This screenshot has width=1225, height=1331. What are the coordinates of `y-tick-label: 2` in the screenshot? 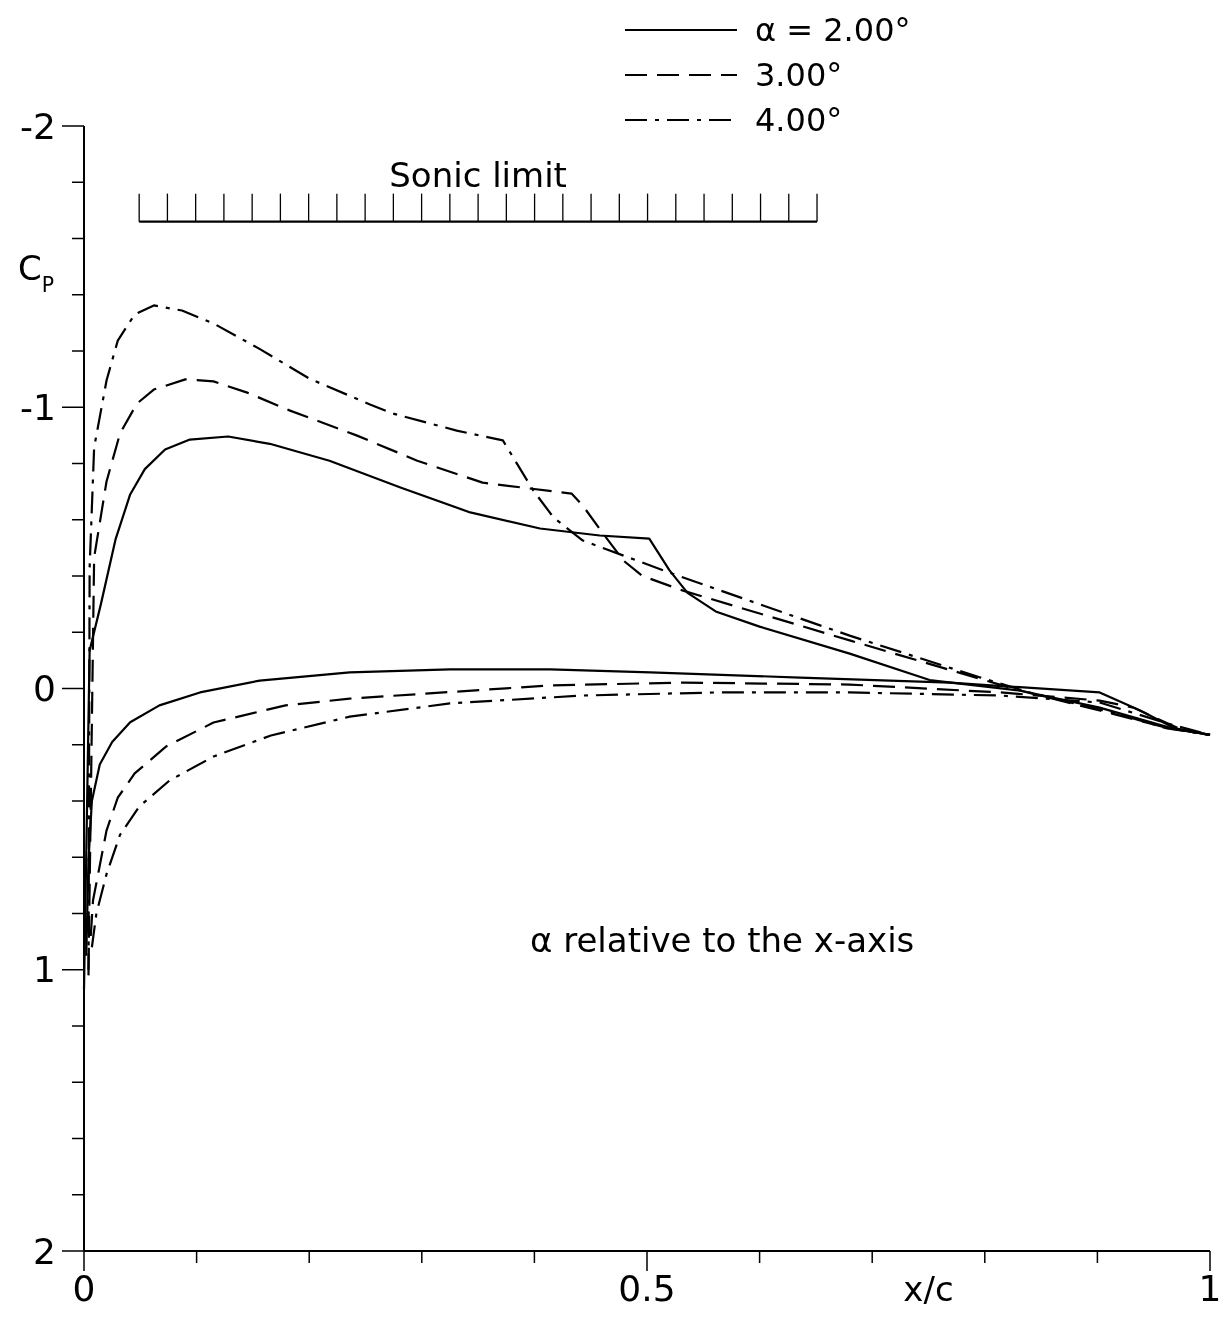 It's located at (44, 1251).